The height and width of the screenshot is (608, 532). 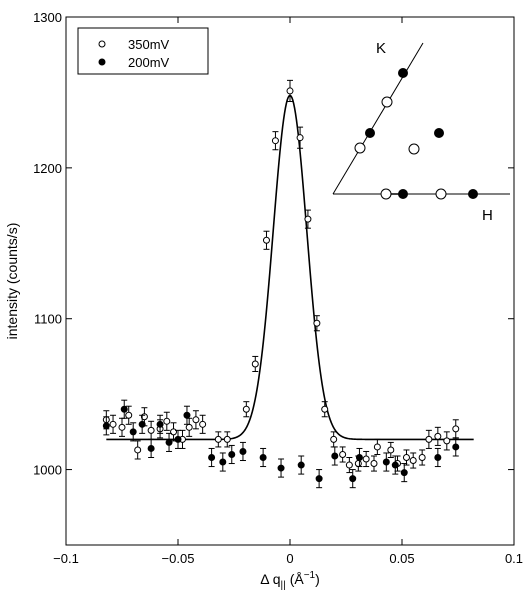 What do you see at coordinates (48, 319) in the screenshot?
I see `y-tick-label: 1100` at bounding box center [48, 319].